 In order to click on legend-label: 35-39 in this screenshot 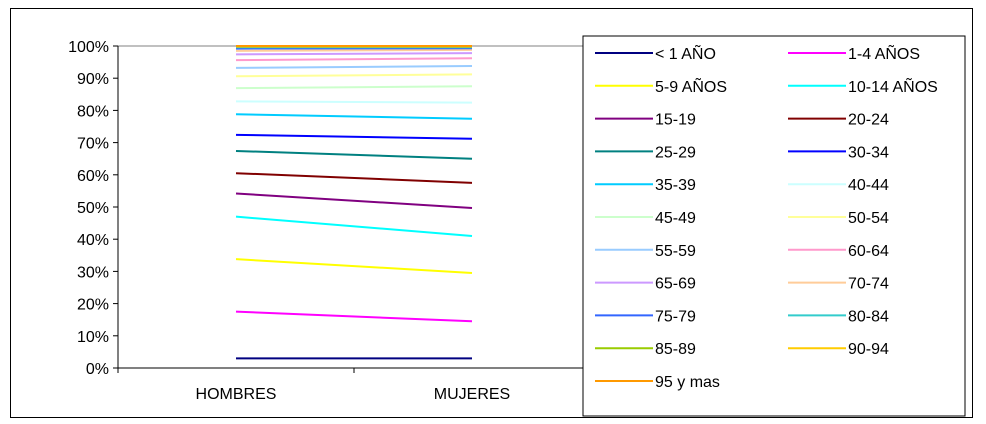, I will do `click(675, 185)`.